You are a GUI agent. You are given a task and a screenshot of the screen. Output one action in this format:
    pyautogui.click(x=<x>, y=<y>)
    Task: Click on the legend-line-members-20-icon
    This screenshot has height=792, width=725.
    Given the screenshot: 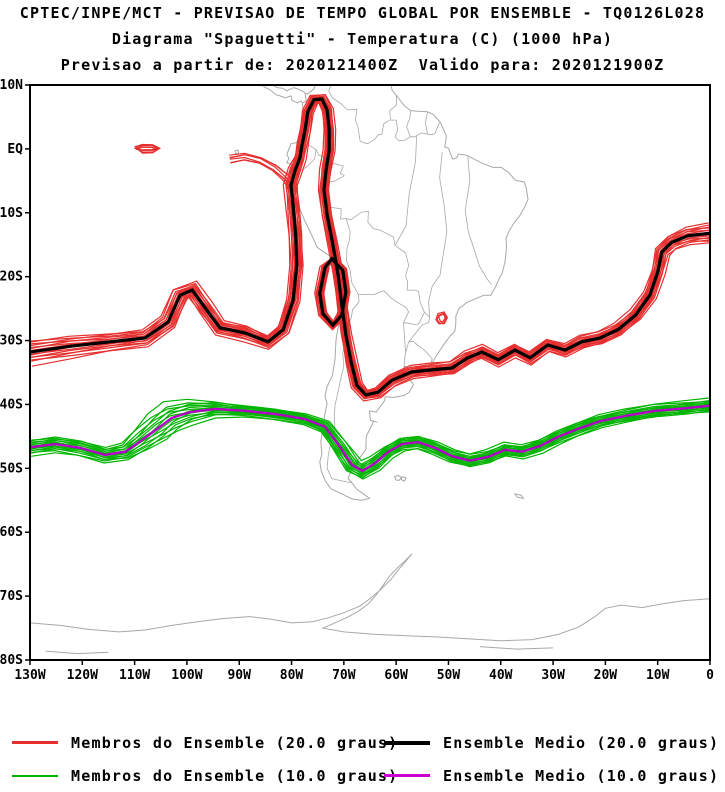 What is the action you would take?
    pyautogui.click(x=35, y=742)
    